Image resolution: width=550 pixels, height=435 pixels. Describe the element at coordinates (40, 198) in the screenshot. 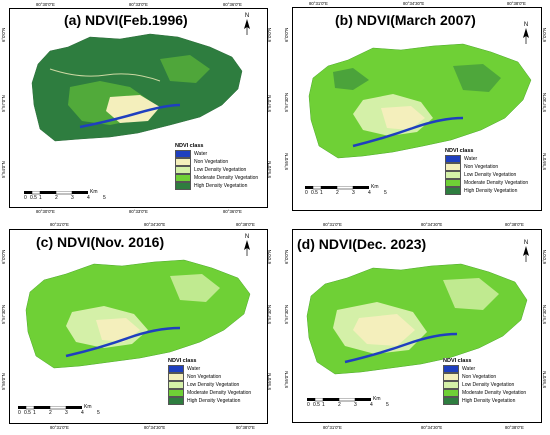

I see `scale-label: 1` at that location.